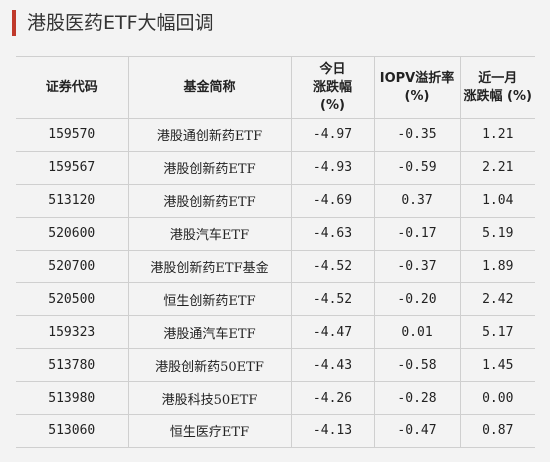 The width and height of the screenshot is (550, 462). I want to click on table-row: 513060 恒生医疗ETF -4.13 -0.47 0.87, so click(275, 431).